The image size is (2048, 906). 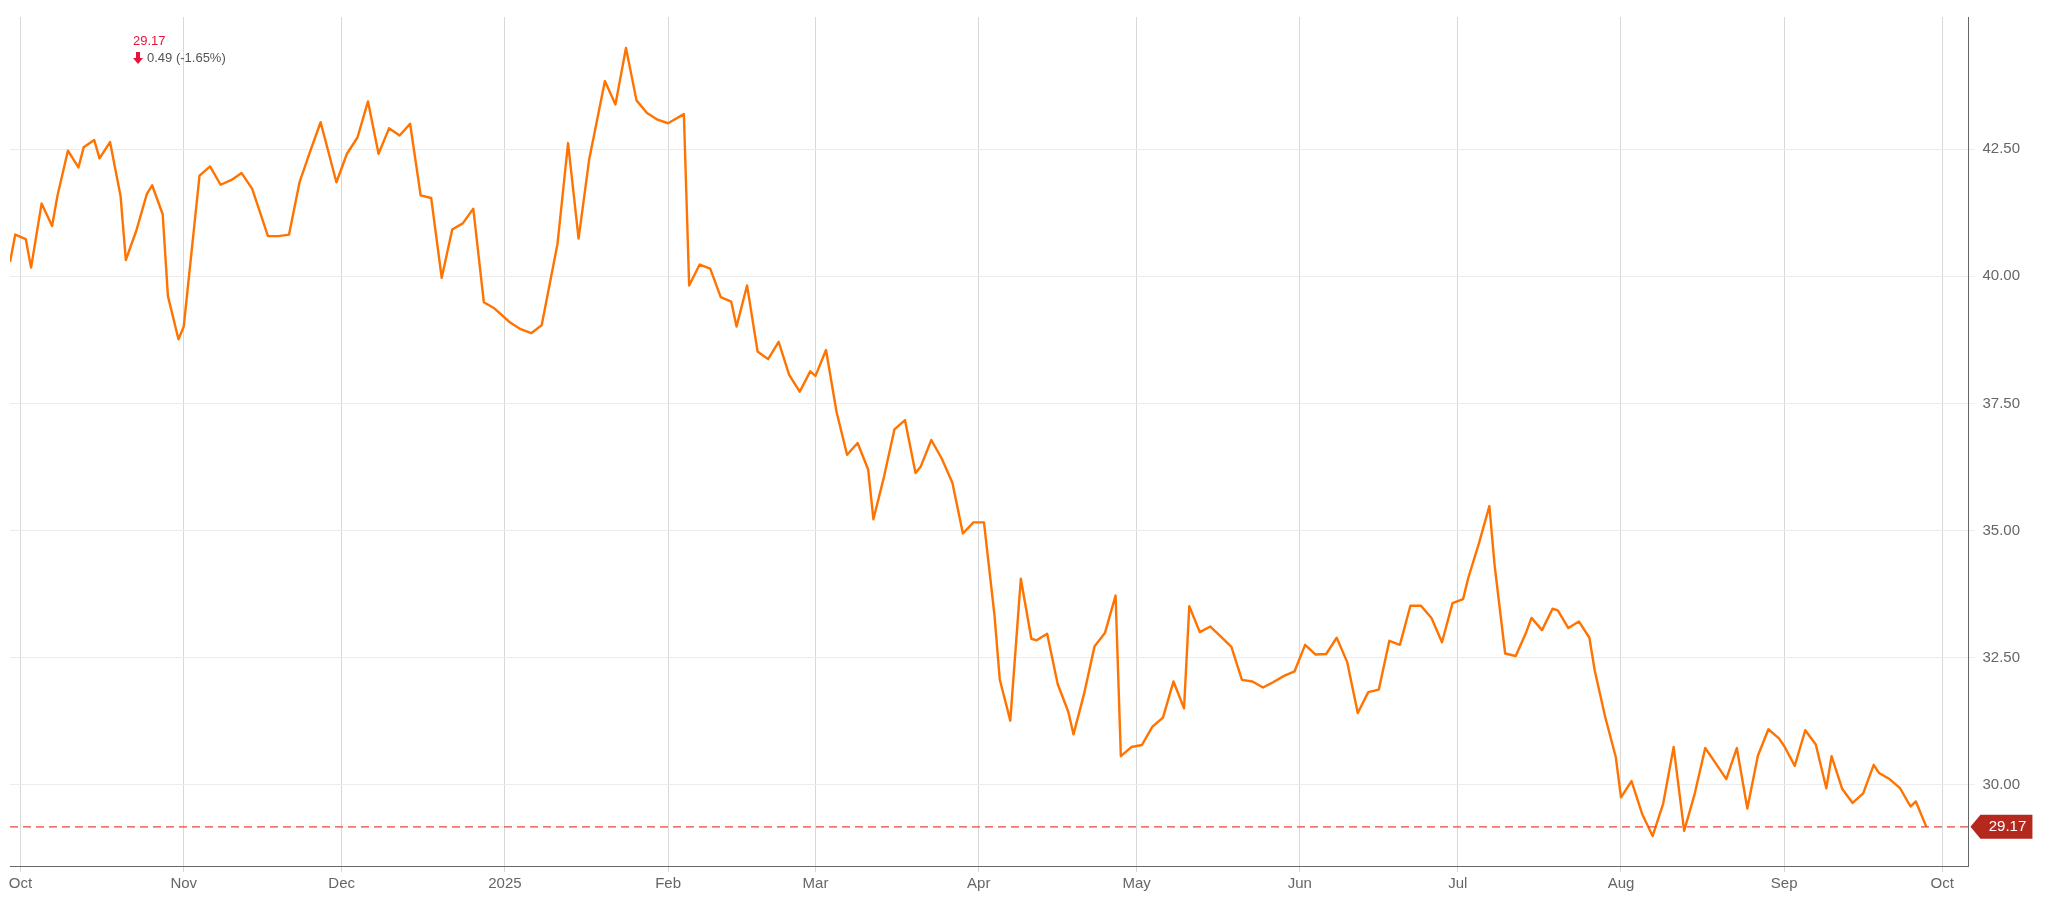 I want to click on x-tick-label: Nov, so click(x=184, y=883).